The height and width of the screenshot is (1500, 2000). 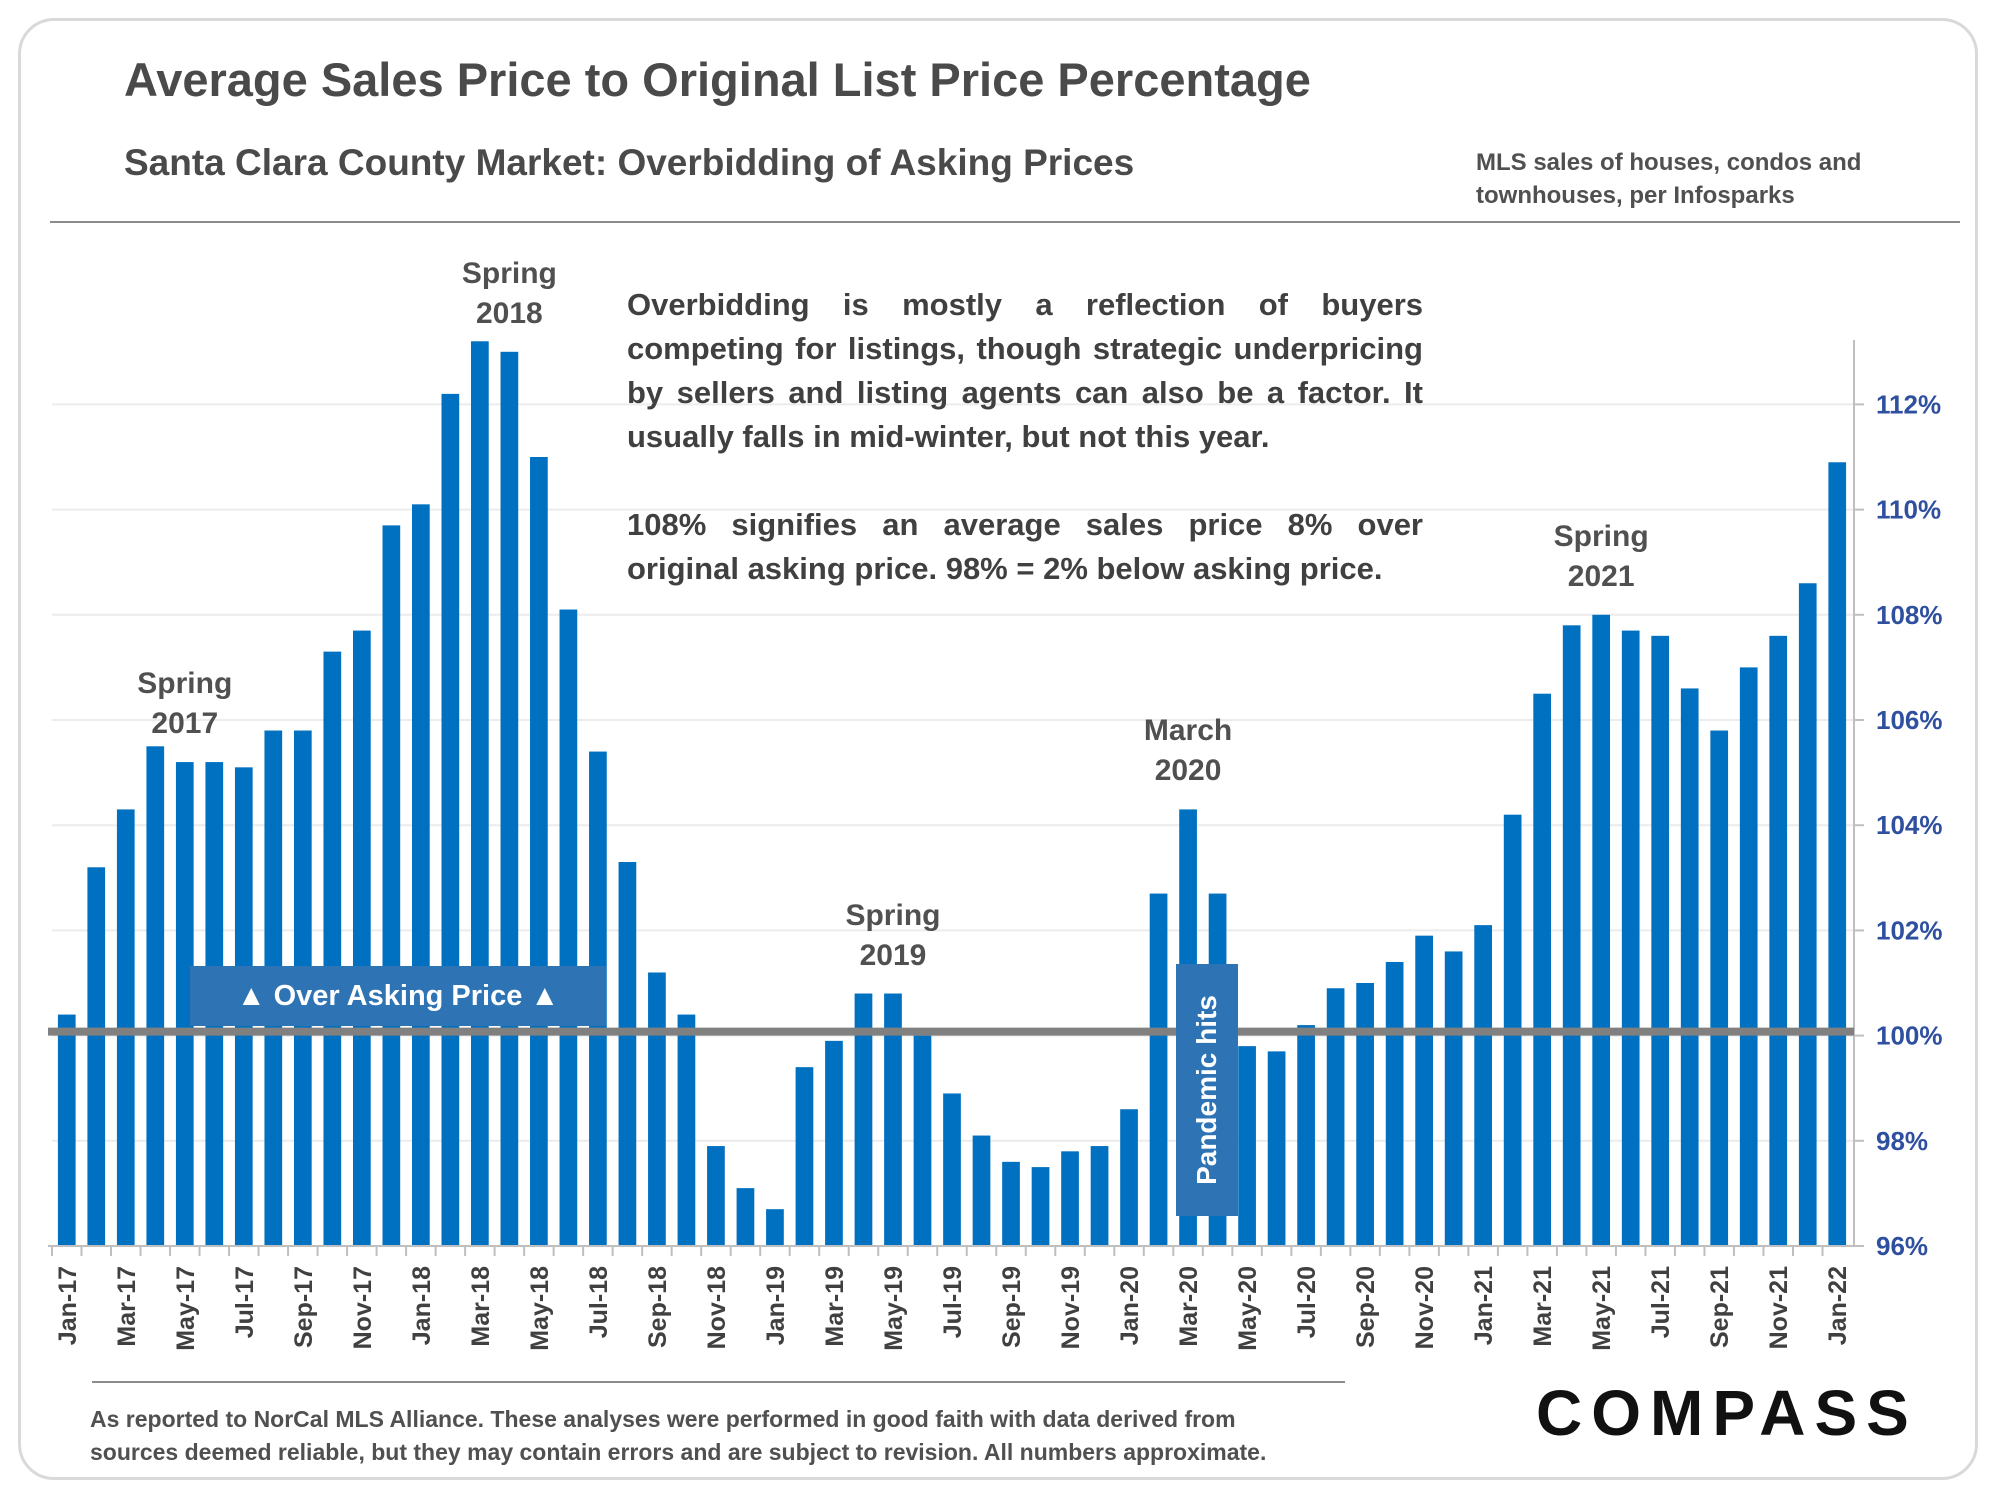 I want to click on header-divider, so click(x=1005, y=222).